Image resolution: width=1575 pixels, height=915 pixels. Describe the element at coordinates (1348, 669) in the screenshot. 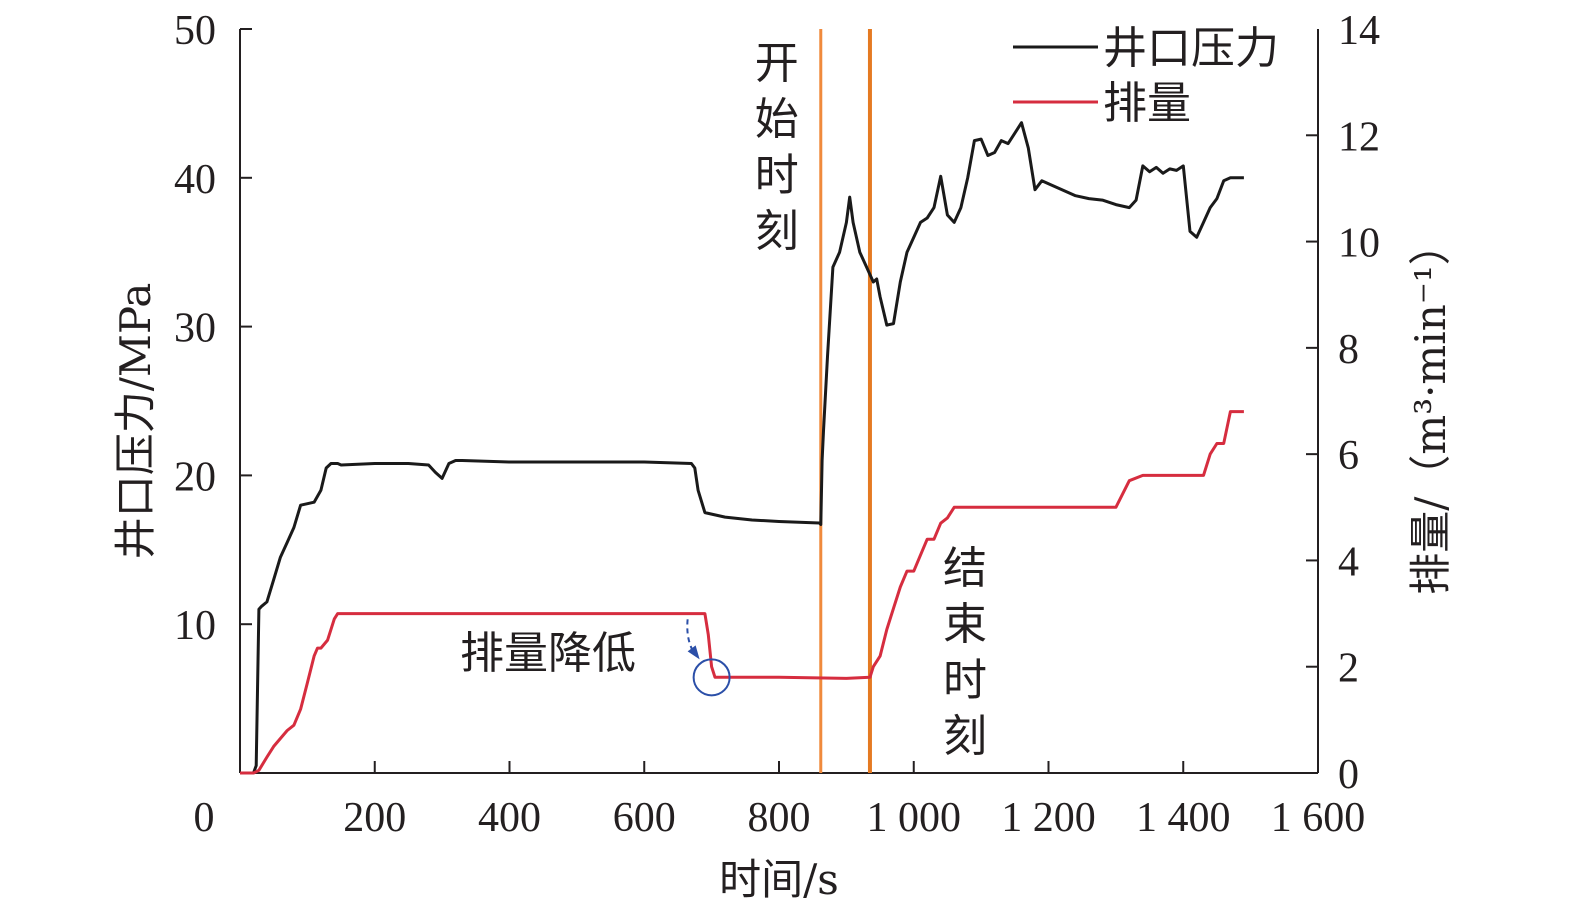

I see `y-right-tick-label: 2` at that location.